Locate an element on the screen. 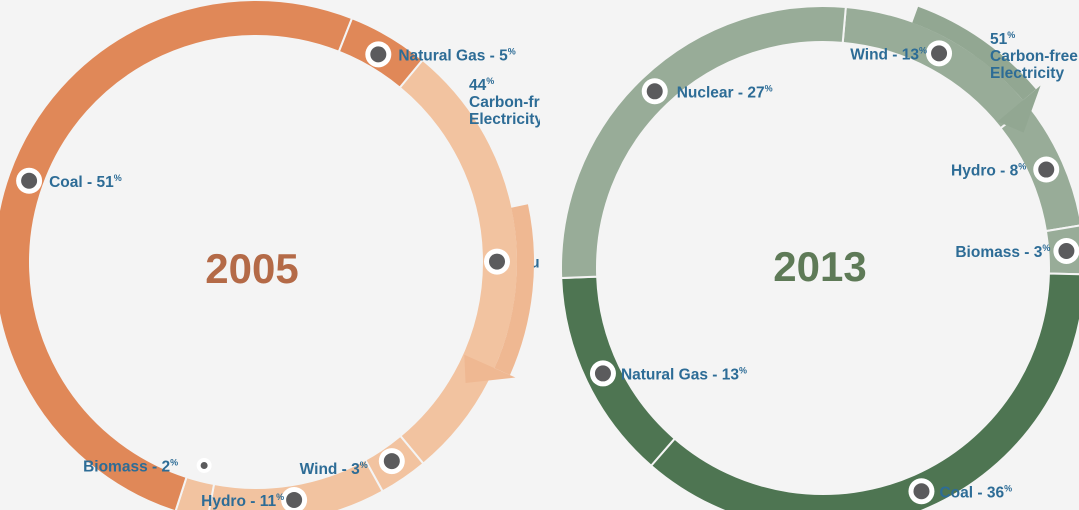 Image resolution: width=1079 pixels, height=510 pixels. slice-nuclear is located at coordinates (703, 142).